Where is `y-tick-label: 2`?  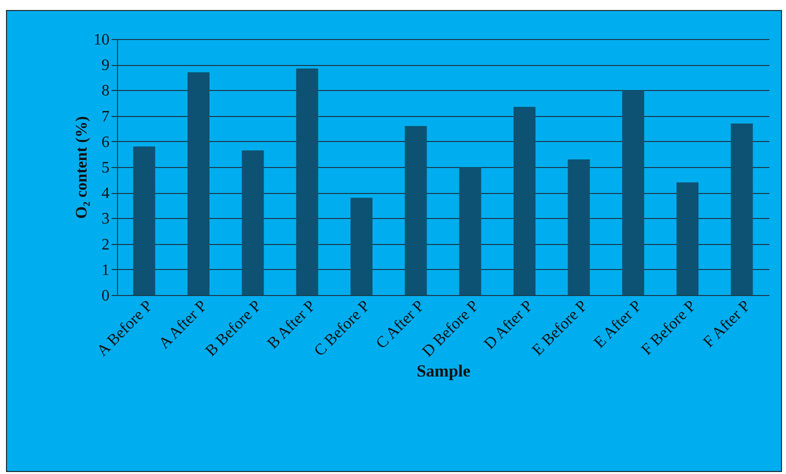 y-tick-label: 2 is located at coordinates (106, 245).